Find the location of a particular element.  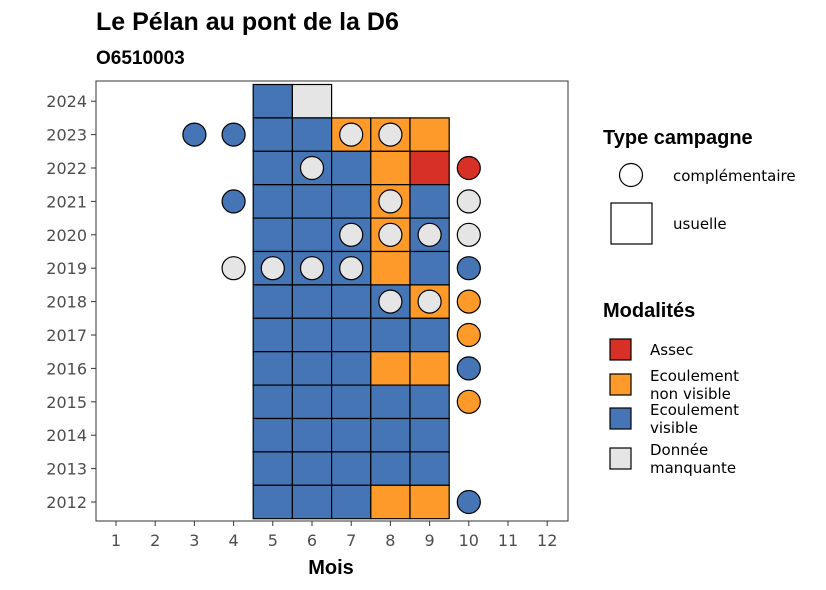

legend-key-label: non visible is located at coordinates (690, 394).